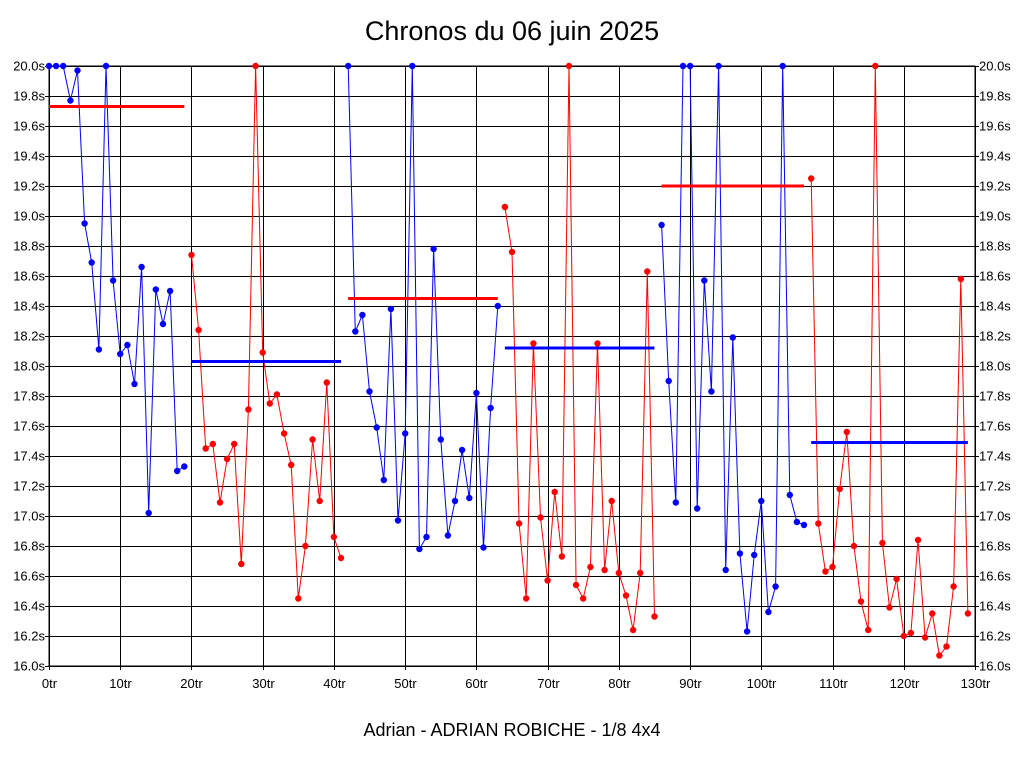 This screenshot has height=768, width=1024. What do you see at coordinates (120, 683) in the screenshot?
I see `x-tick-label: 10tr` at bounding box center [120, 683].